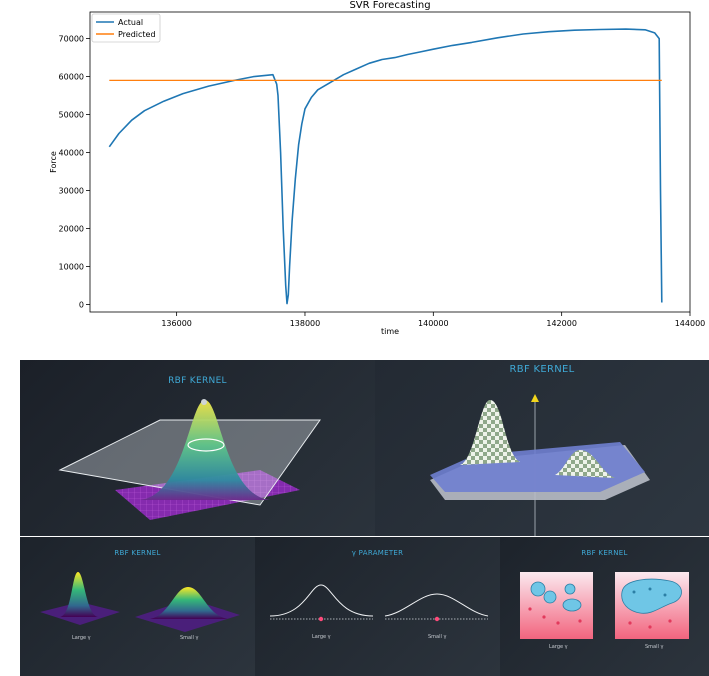 The width and height of the screenshot is (709, 676). I want to click on illustration-gamma-parameter: γ PARAMETER Large γ Small γ, so click(377, 606).